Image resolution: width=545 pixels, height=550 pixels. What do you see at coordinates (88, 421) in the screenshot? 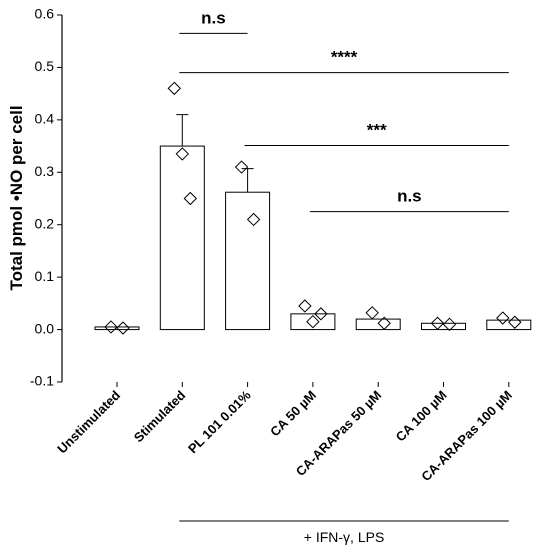
I see `x-tick-label: Unstimulated` at bounding box center [88, 421].